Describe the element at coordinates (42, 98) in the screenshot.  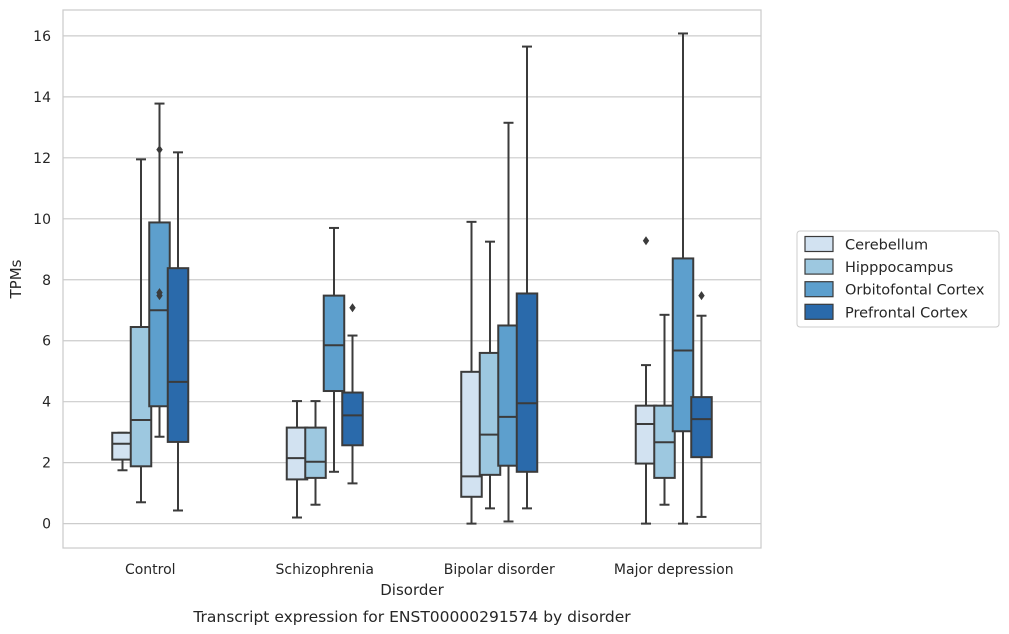
I see `y-tick-label: 14` at that location.